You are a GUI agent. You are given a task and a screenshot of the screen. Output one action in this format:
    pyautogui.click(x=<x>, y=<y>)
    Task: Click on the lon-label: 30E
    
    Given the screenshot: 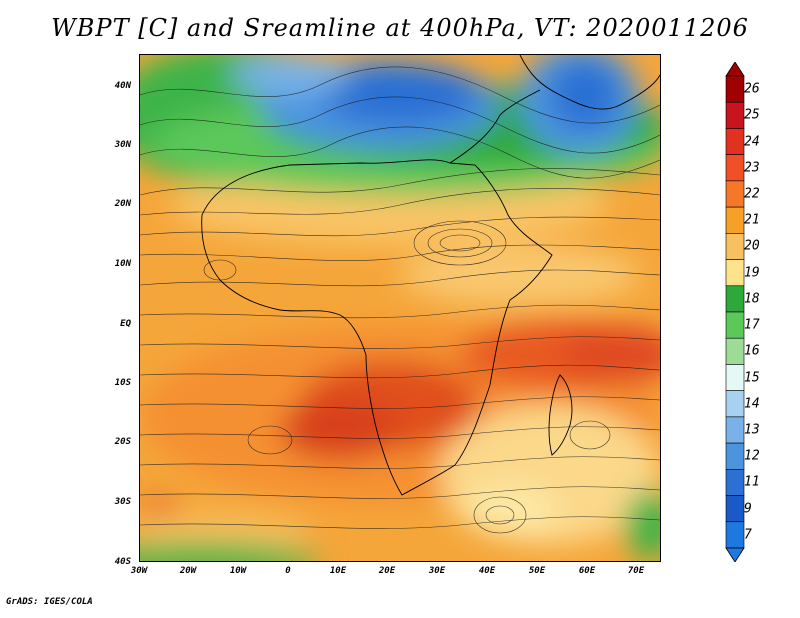 What is the action you would take?
    pyautogui.click(x=437, y=571)
    